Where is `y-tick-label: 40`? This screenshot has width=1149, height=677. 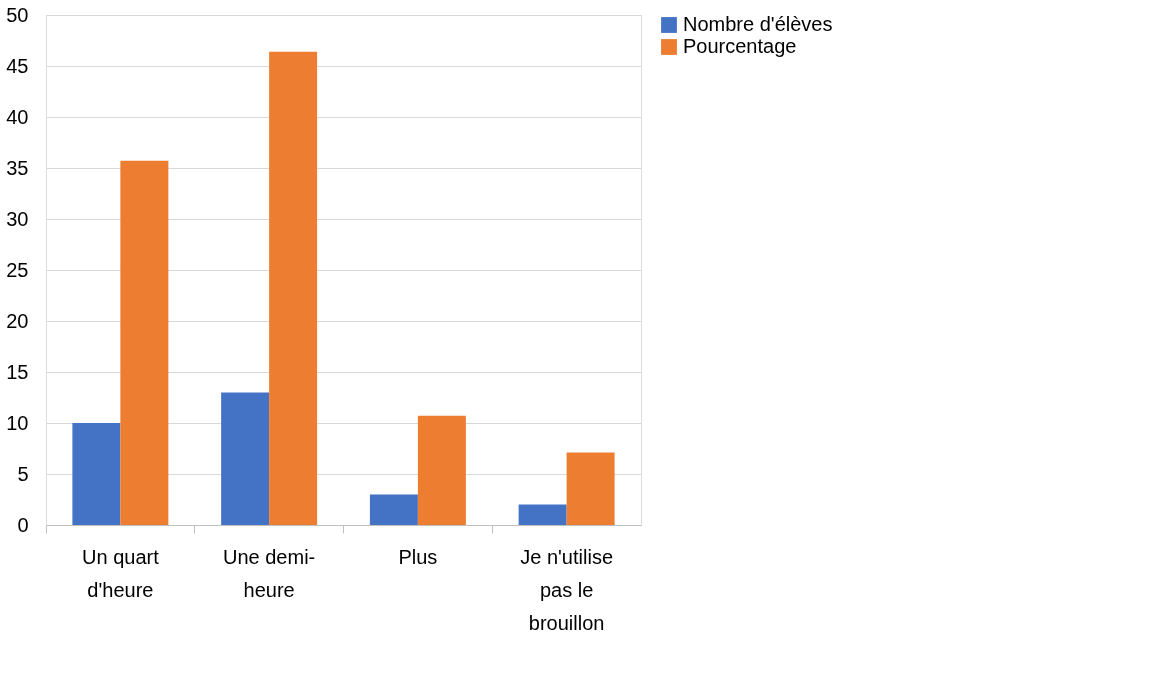
y-tick-label: 40 is located at coordinates (17, 116).